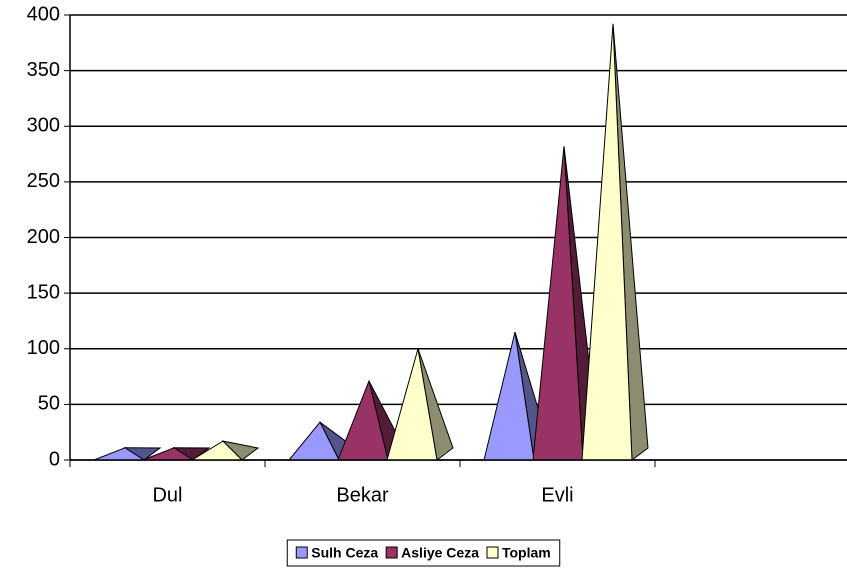 Image resolution: width=847 pixels, height=577 pixels. What do you see at coordinates (526, 553) in the screenshot?
I see `legend-label: Toplam` at bounding box center [526, 553].